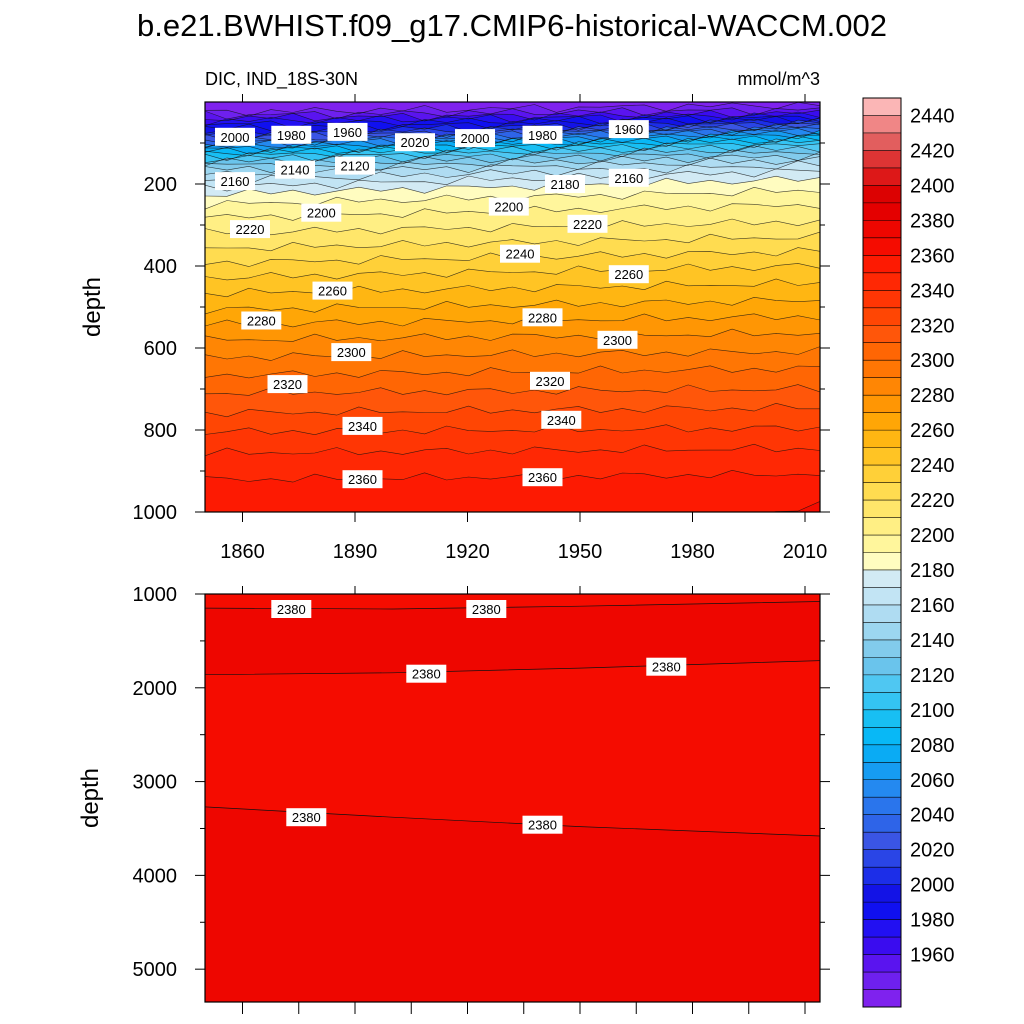  I want to click on upper-contour-label-2: 1960, so click(347, 131).